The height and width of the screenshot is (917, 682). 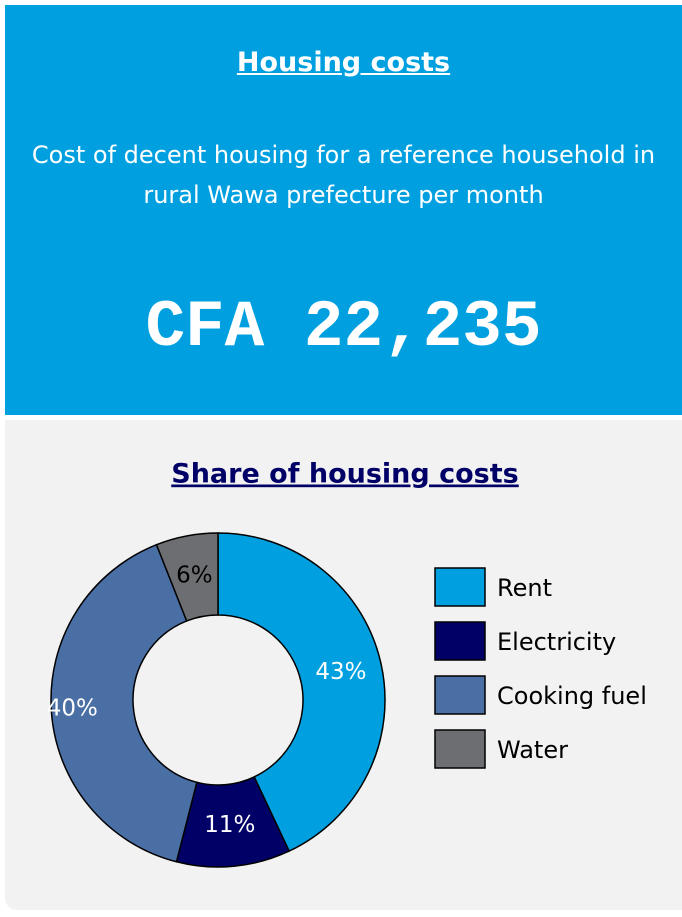 I want to click on header-amount: CFA 22,235, so click(x=343, y=327).